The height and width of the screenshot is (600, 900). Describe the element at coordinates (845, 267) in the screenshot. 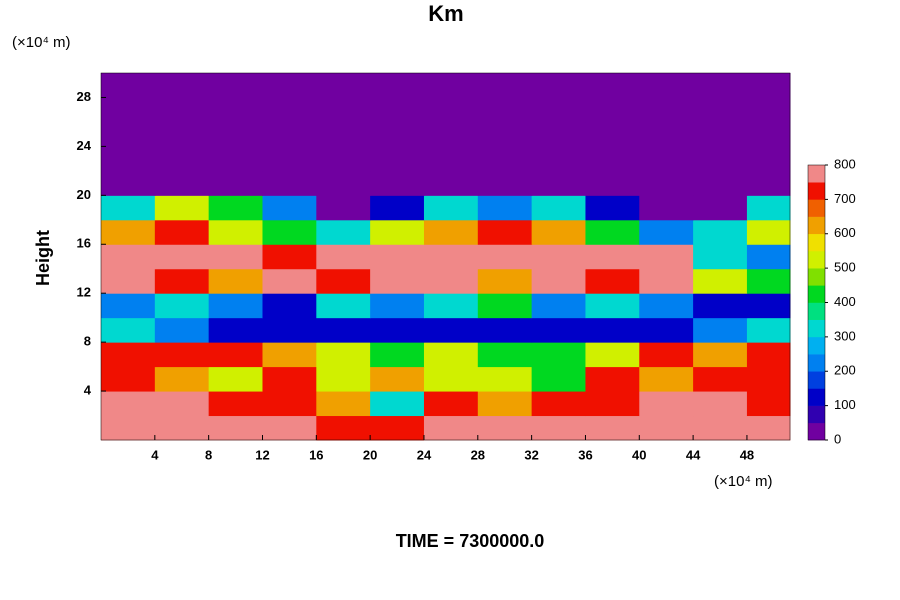

I see `colorbar-tick-label: 500` at that location.